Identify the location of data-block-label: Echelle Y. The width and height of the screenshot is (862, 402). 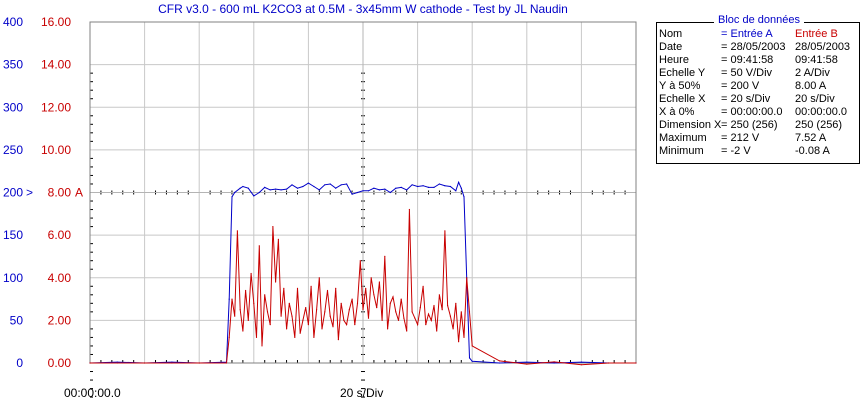
(682, 73).